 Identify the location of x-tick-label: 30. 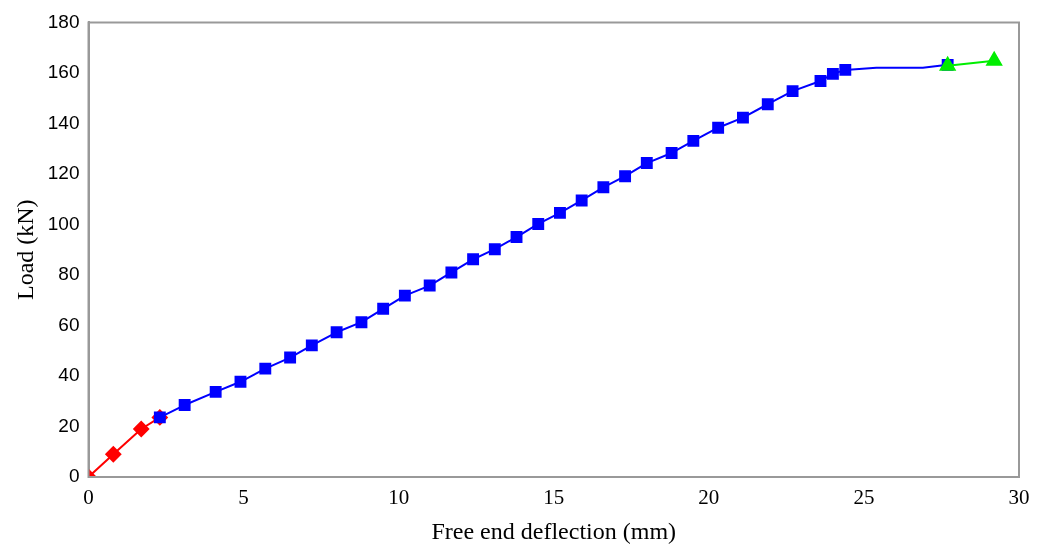
(1019, 497).